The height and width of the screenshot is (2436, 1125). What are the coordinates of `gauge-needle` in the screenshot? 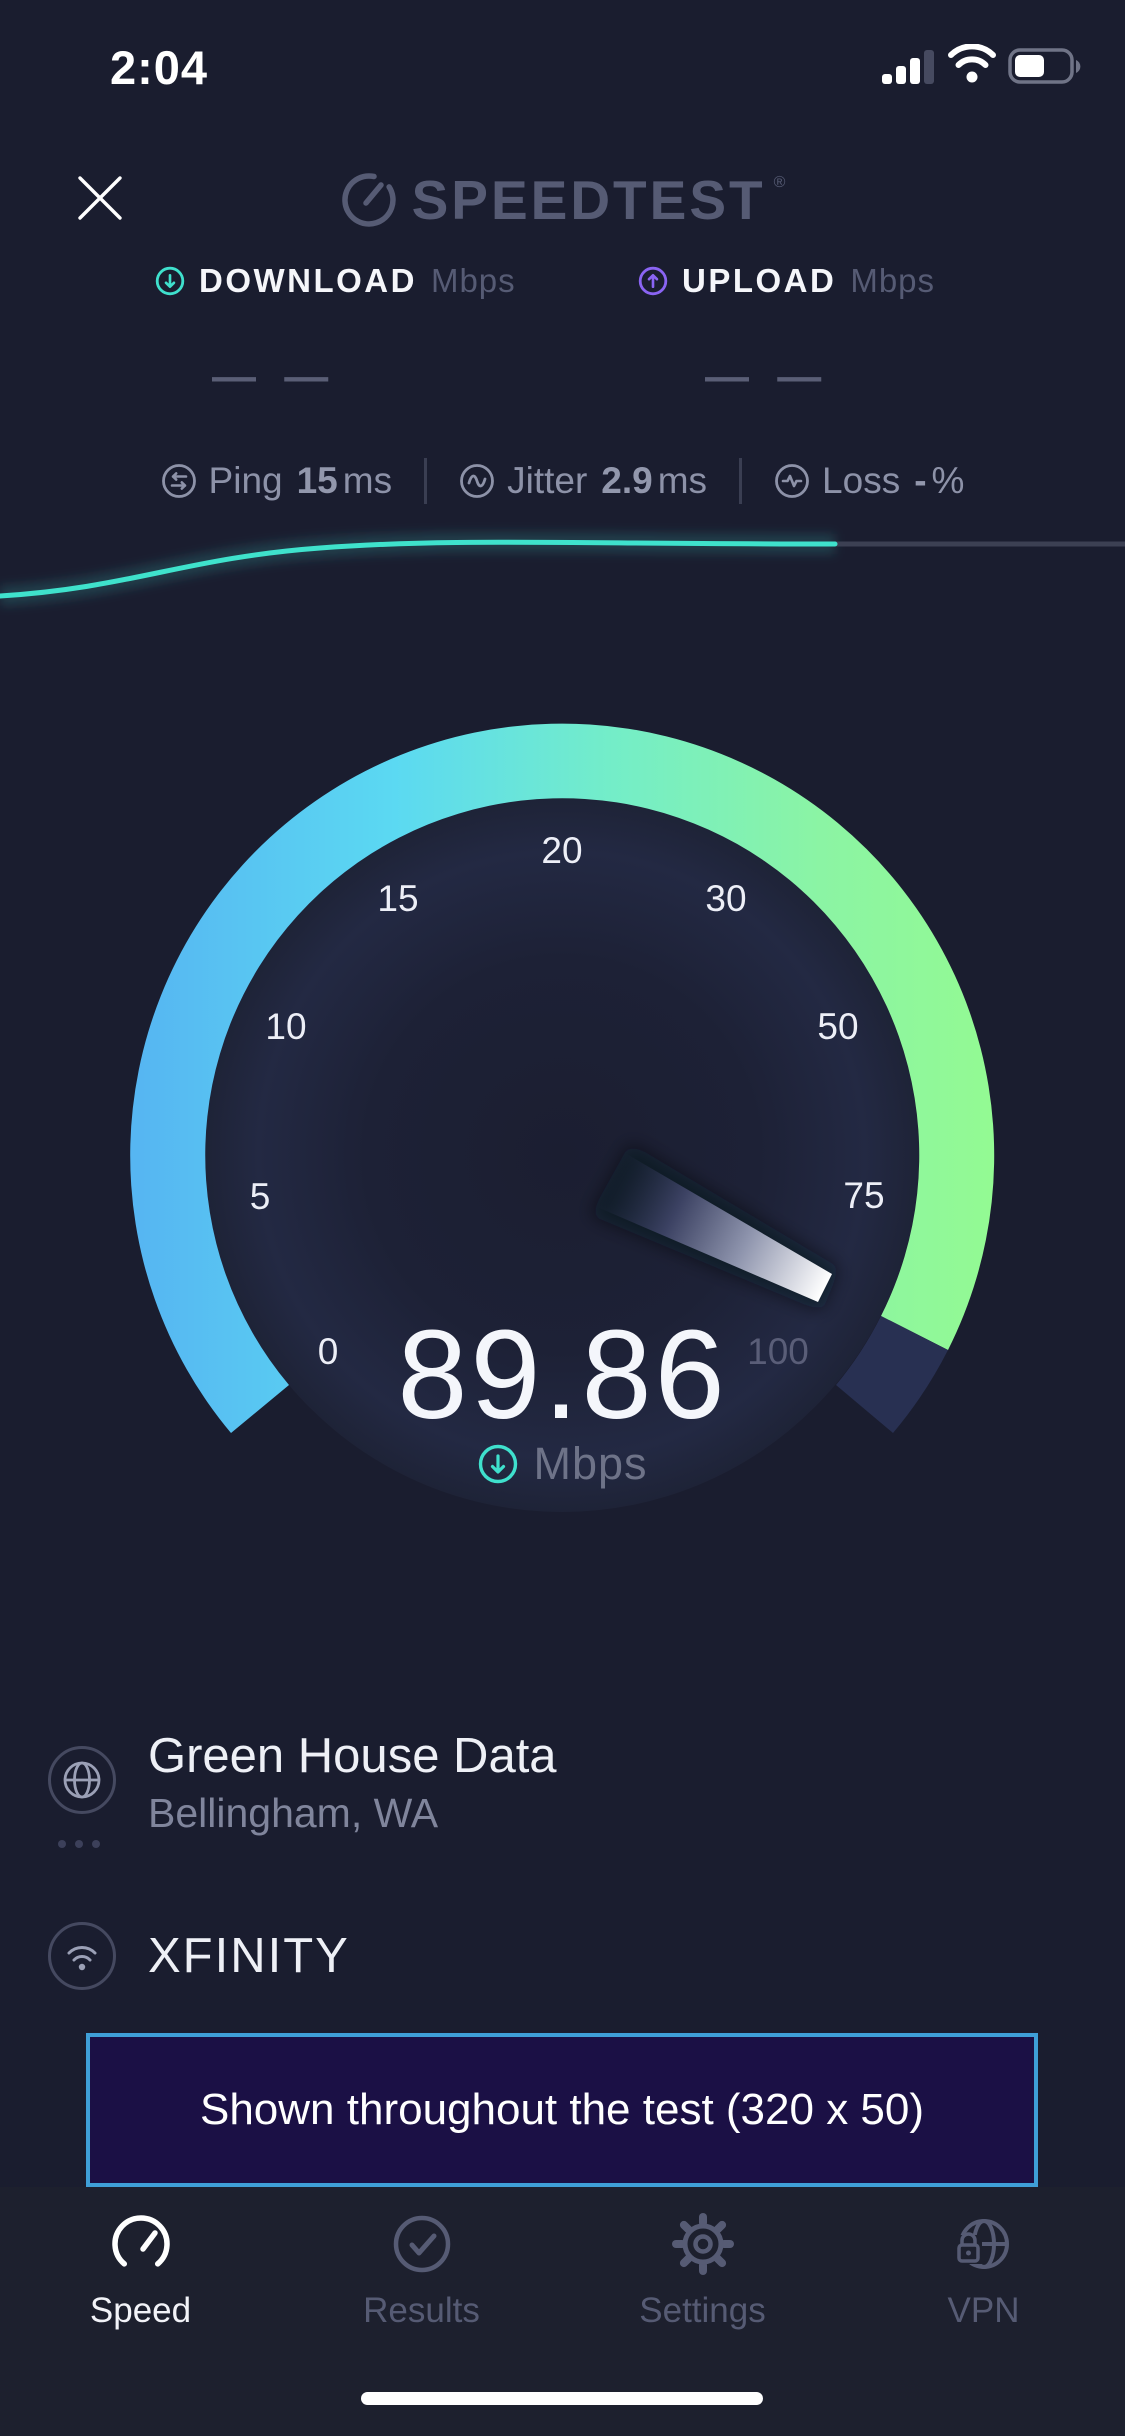 It's located at (714, 1227).